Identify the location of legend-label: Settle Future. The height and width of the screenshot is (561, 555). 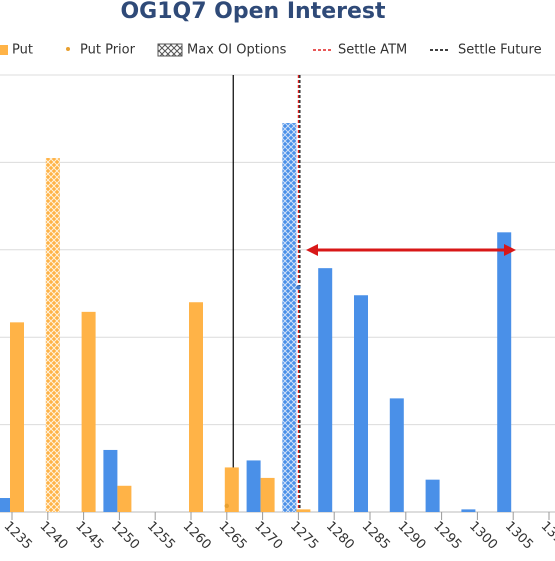
(500, 50).